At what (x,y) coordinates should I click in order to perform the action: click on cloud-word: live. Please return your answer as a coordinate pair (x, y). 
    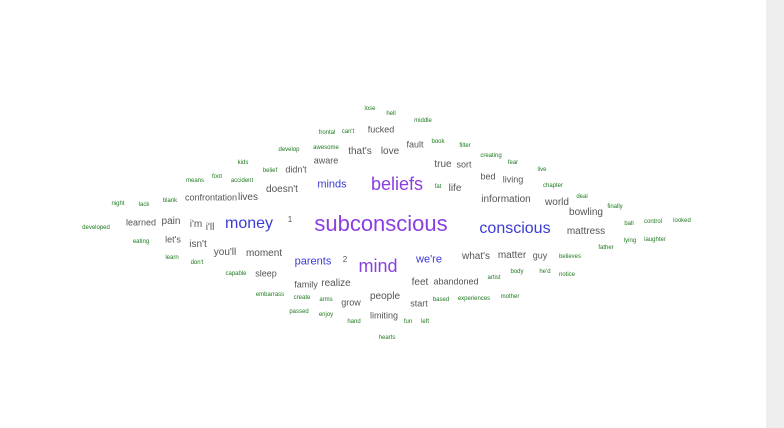
    Looking at the image, I should click on (542, 170).